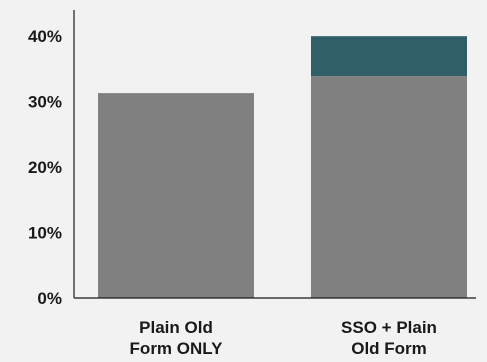  I want to click on y-tick-label: 0%, so click(49, 298).